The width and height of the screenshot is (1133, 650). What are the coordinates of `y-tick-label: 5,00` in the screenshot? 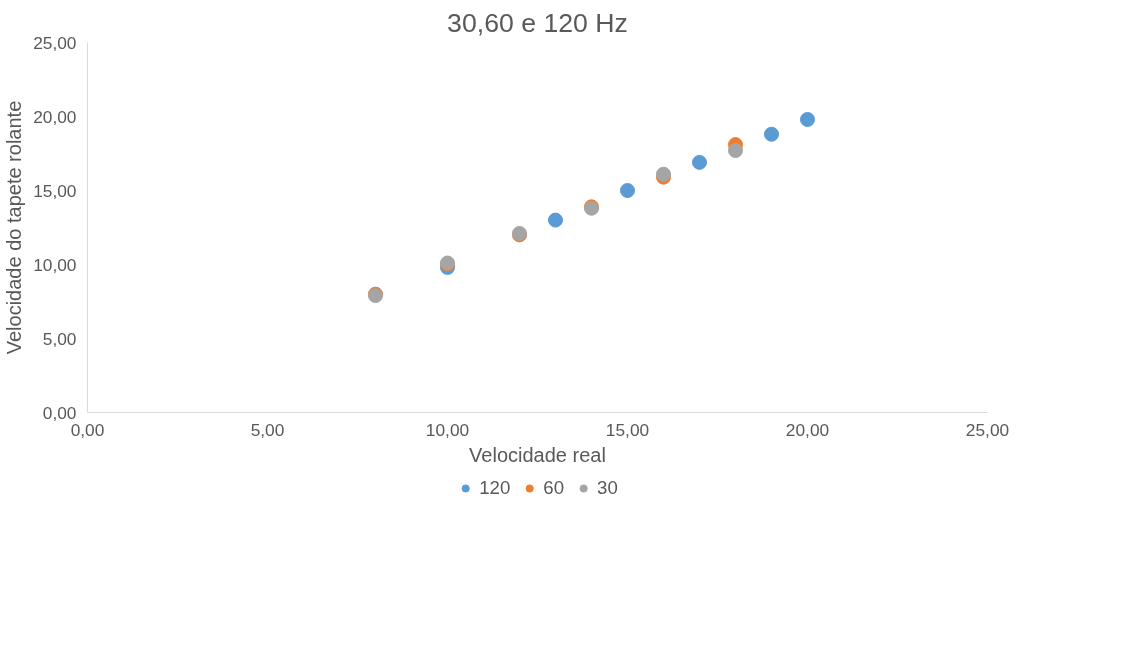 It's located at (59, 338).